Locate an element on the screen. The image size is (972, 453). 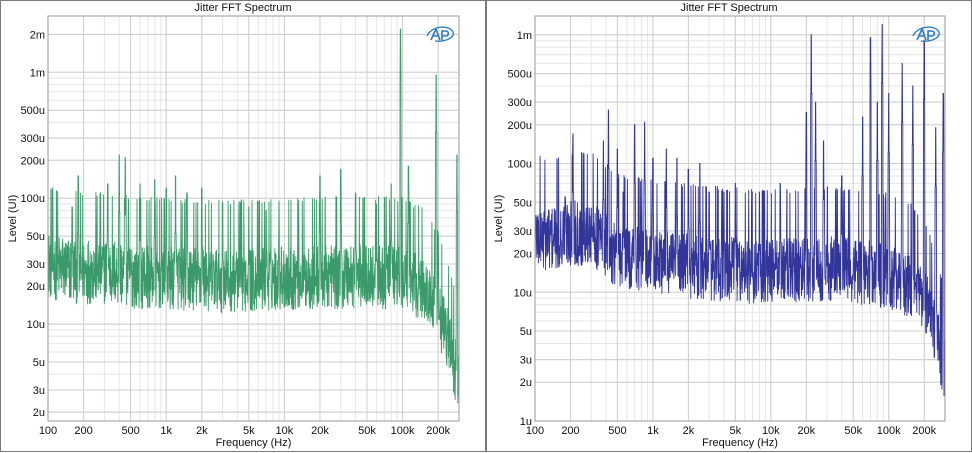
y-tick-label: 2m is located at coordinates (37, 35).